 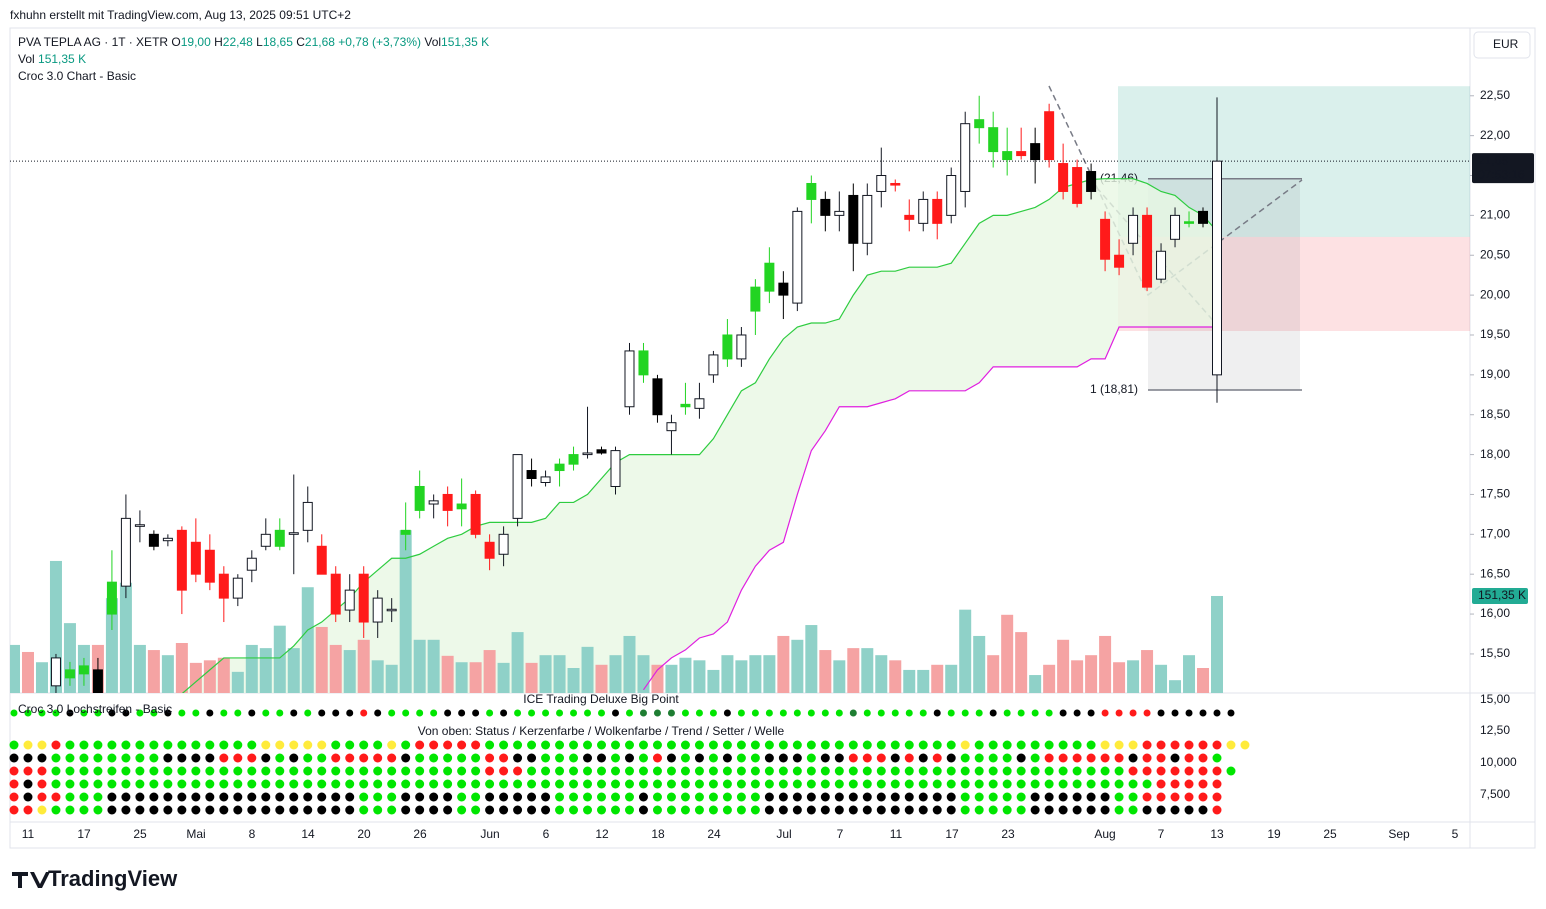 What do you see at coordinates (1495, 294) in the screenshot?
I see `y-tick-label: 20,00` at bounding box center [1495, 294].